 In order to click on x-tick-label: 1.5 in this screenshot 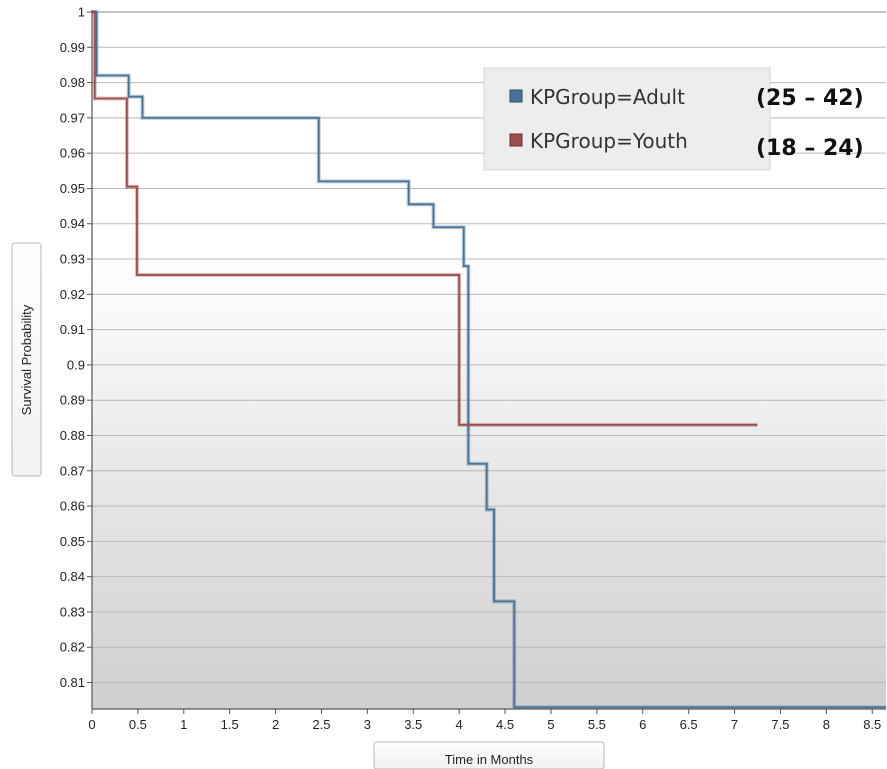, I will do `click(230, 724)`.